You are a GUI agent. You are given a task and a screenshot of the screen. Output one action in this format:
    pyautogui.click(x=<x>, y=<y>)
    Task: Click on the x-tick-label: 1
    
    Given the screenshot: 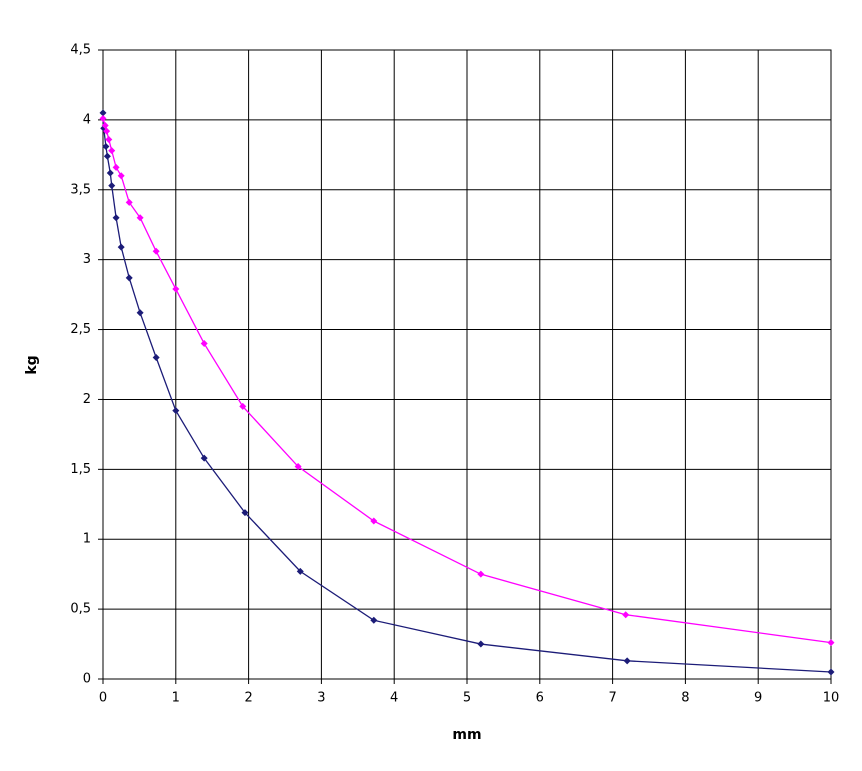 What is the action you would take?
    pyautogui.click(x=176, y=698)
    